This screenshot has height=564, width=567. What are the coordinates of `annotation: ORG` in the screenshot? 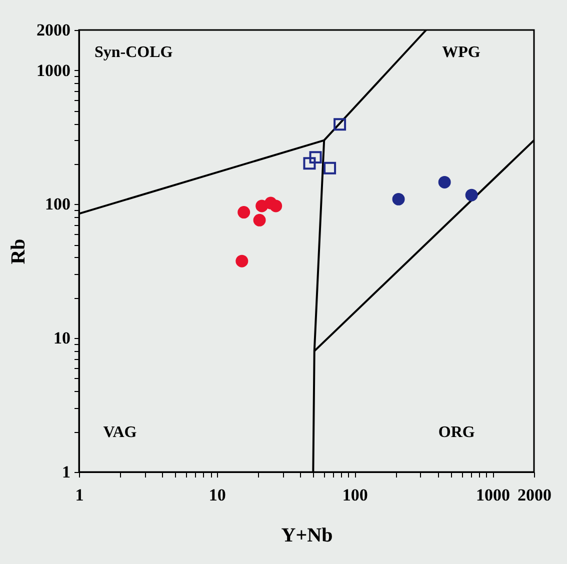 It's located at (457, 433).